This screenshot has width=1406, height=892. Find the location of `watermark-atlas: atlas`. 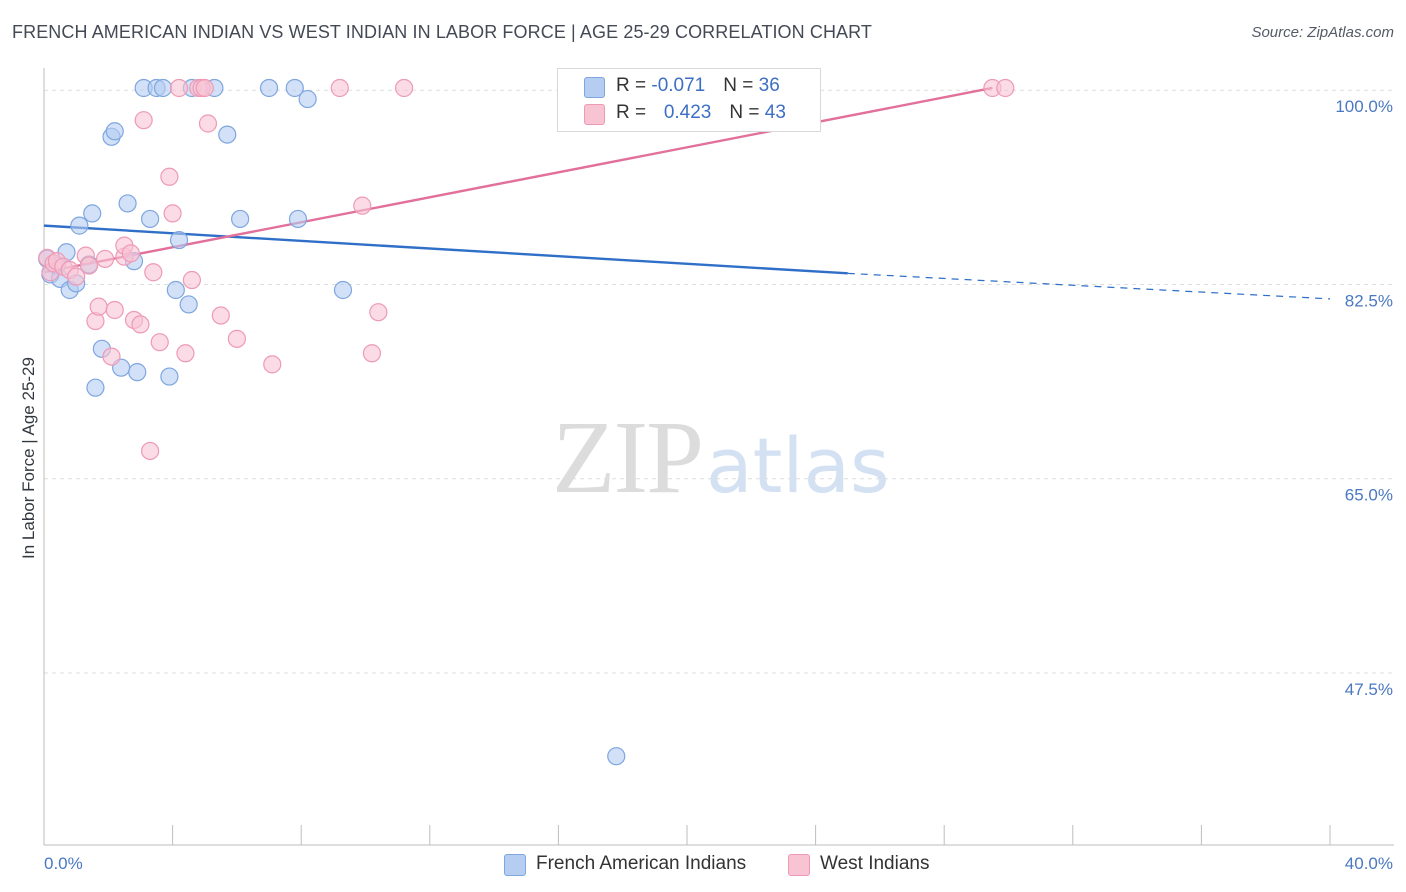

watermark-atlas: atlas is located at coordinates (798, 465).